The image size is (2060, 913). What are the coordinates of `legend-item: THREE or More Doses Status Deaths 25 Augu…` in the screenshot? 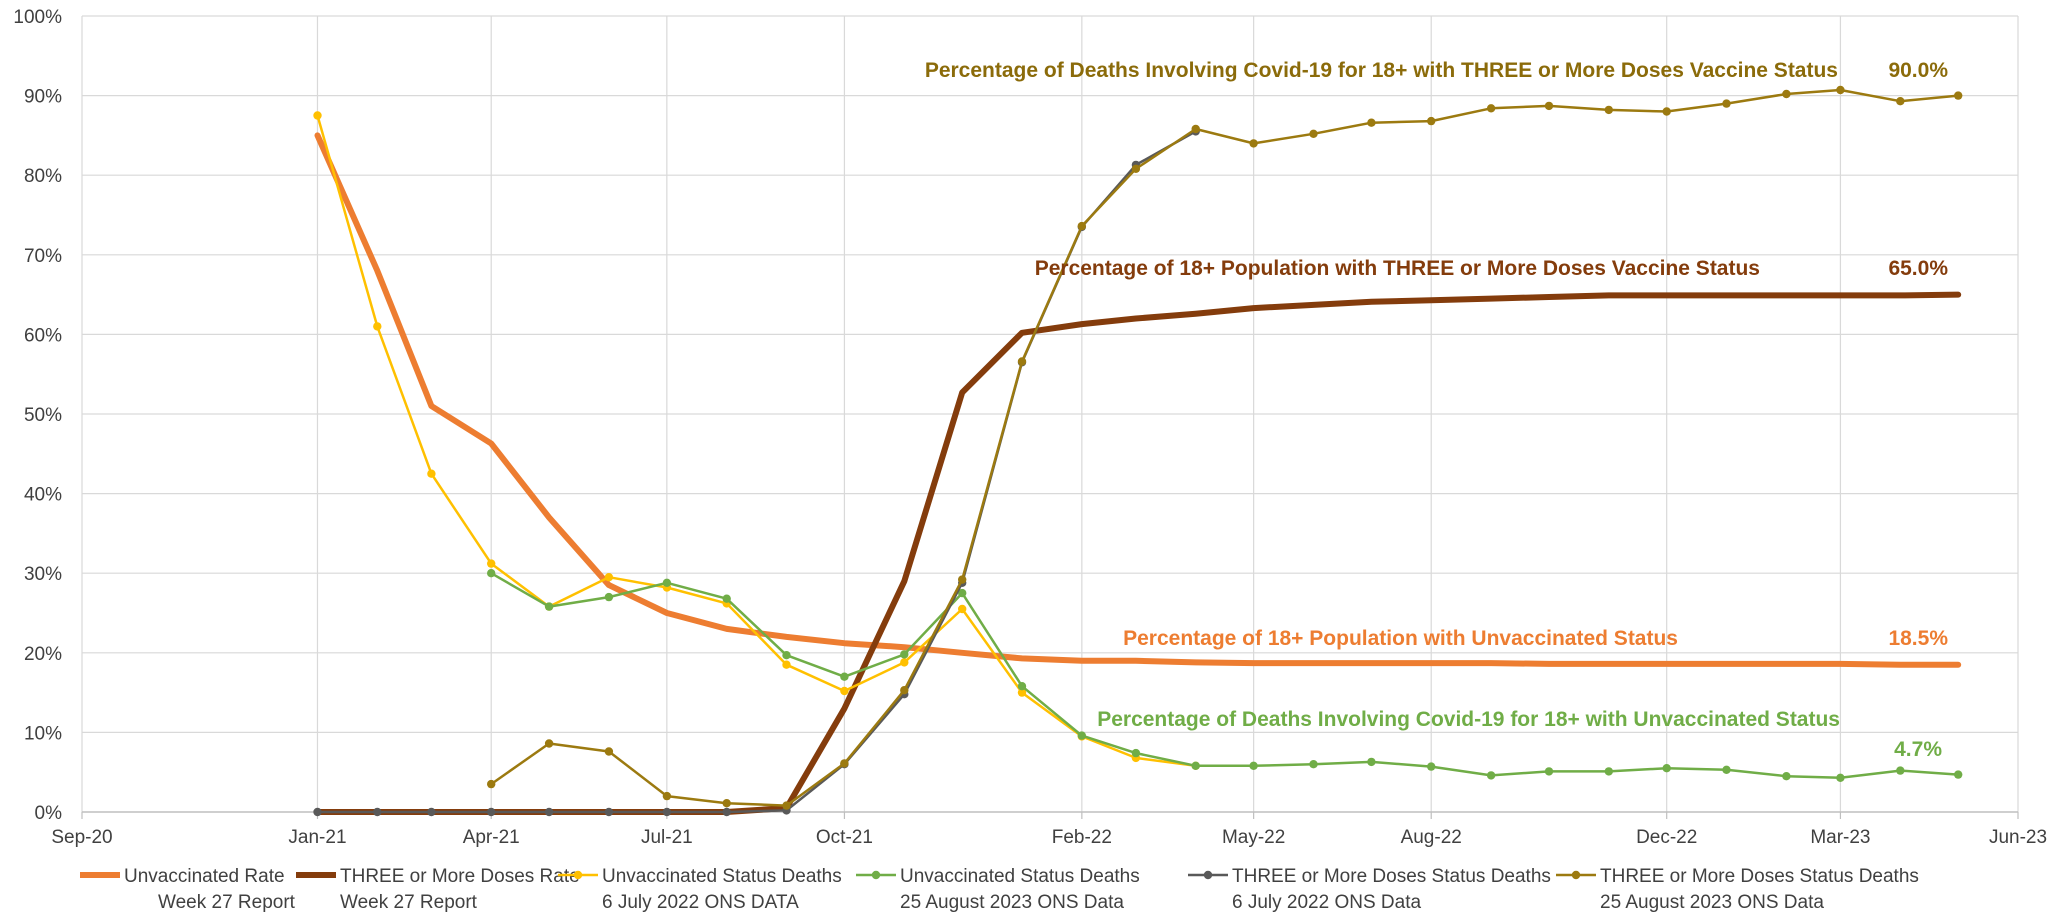 It's located at (1737, 889).